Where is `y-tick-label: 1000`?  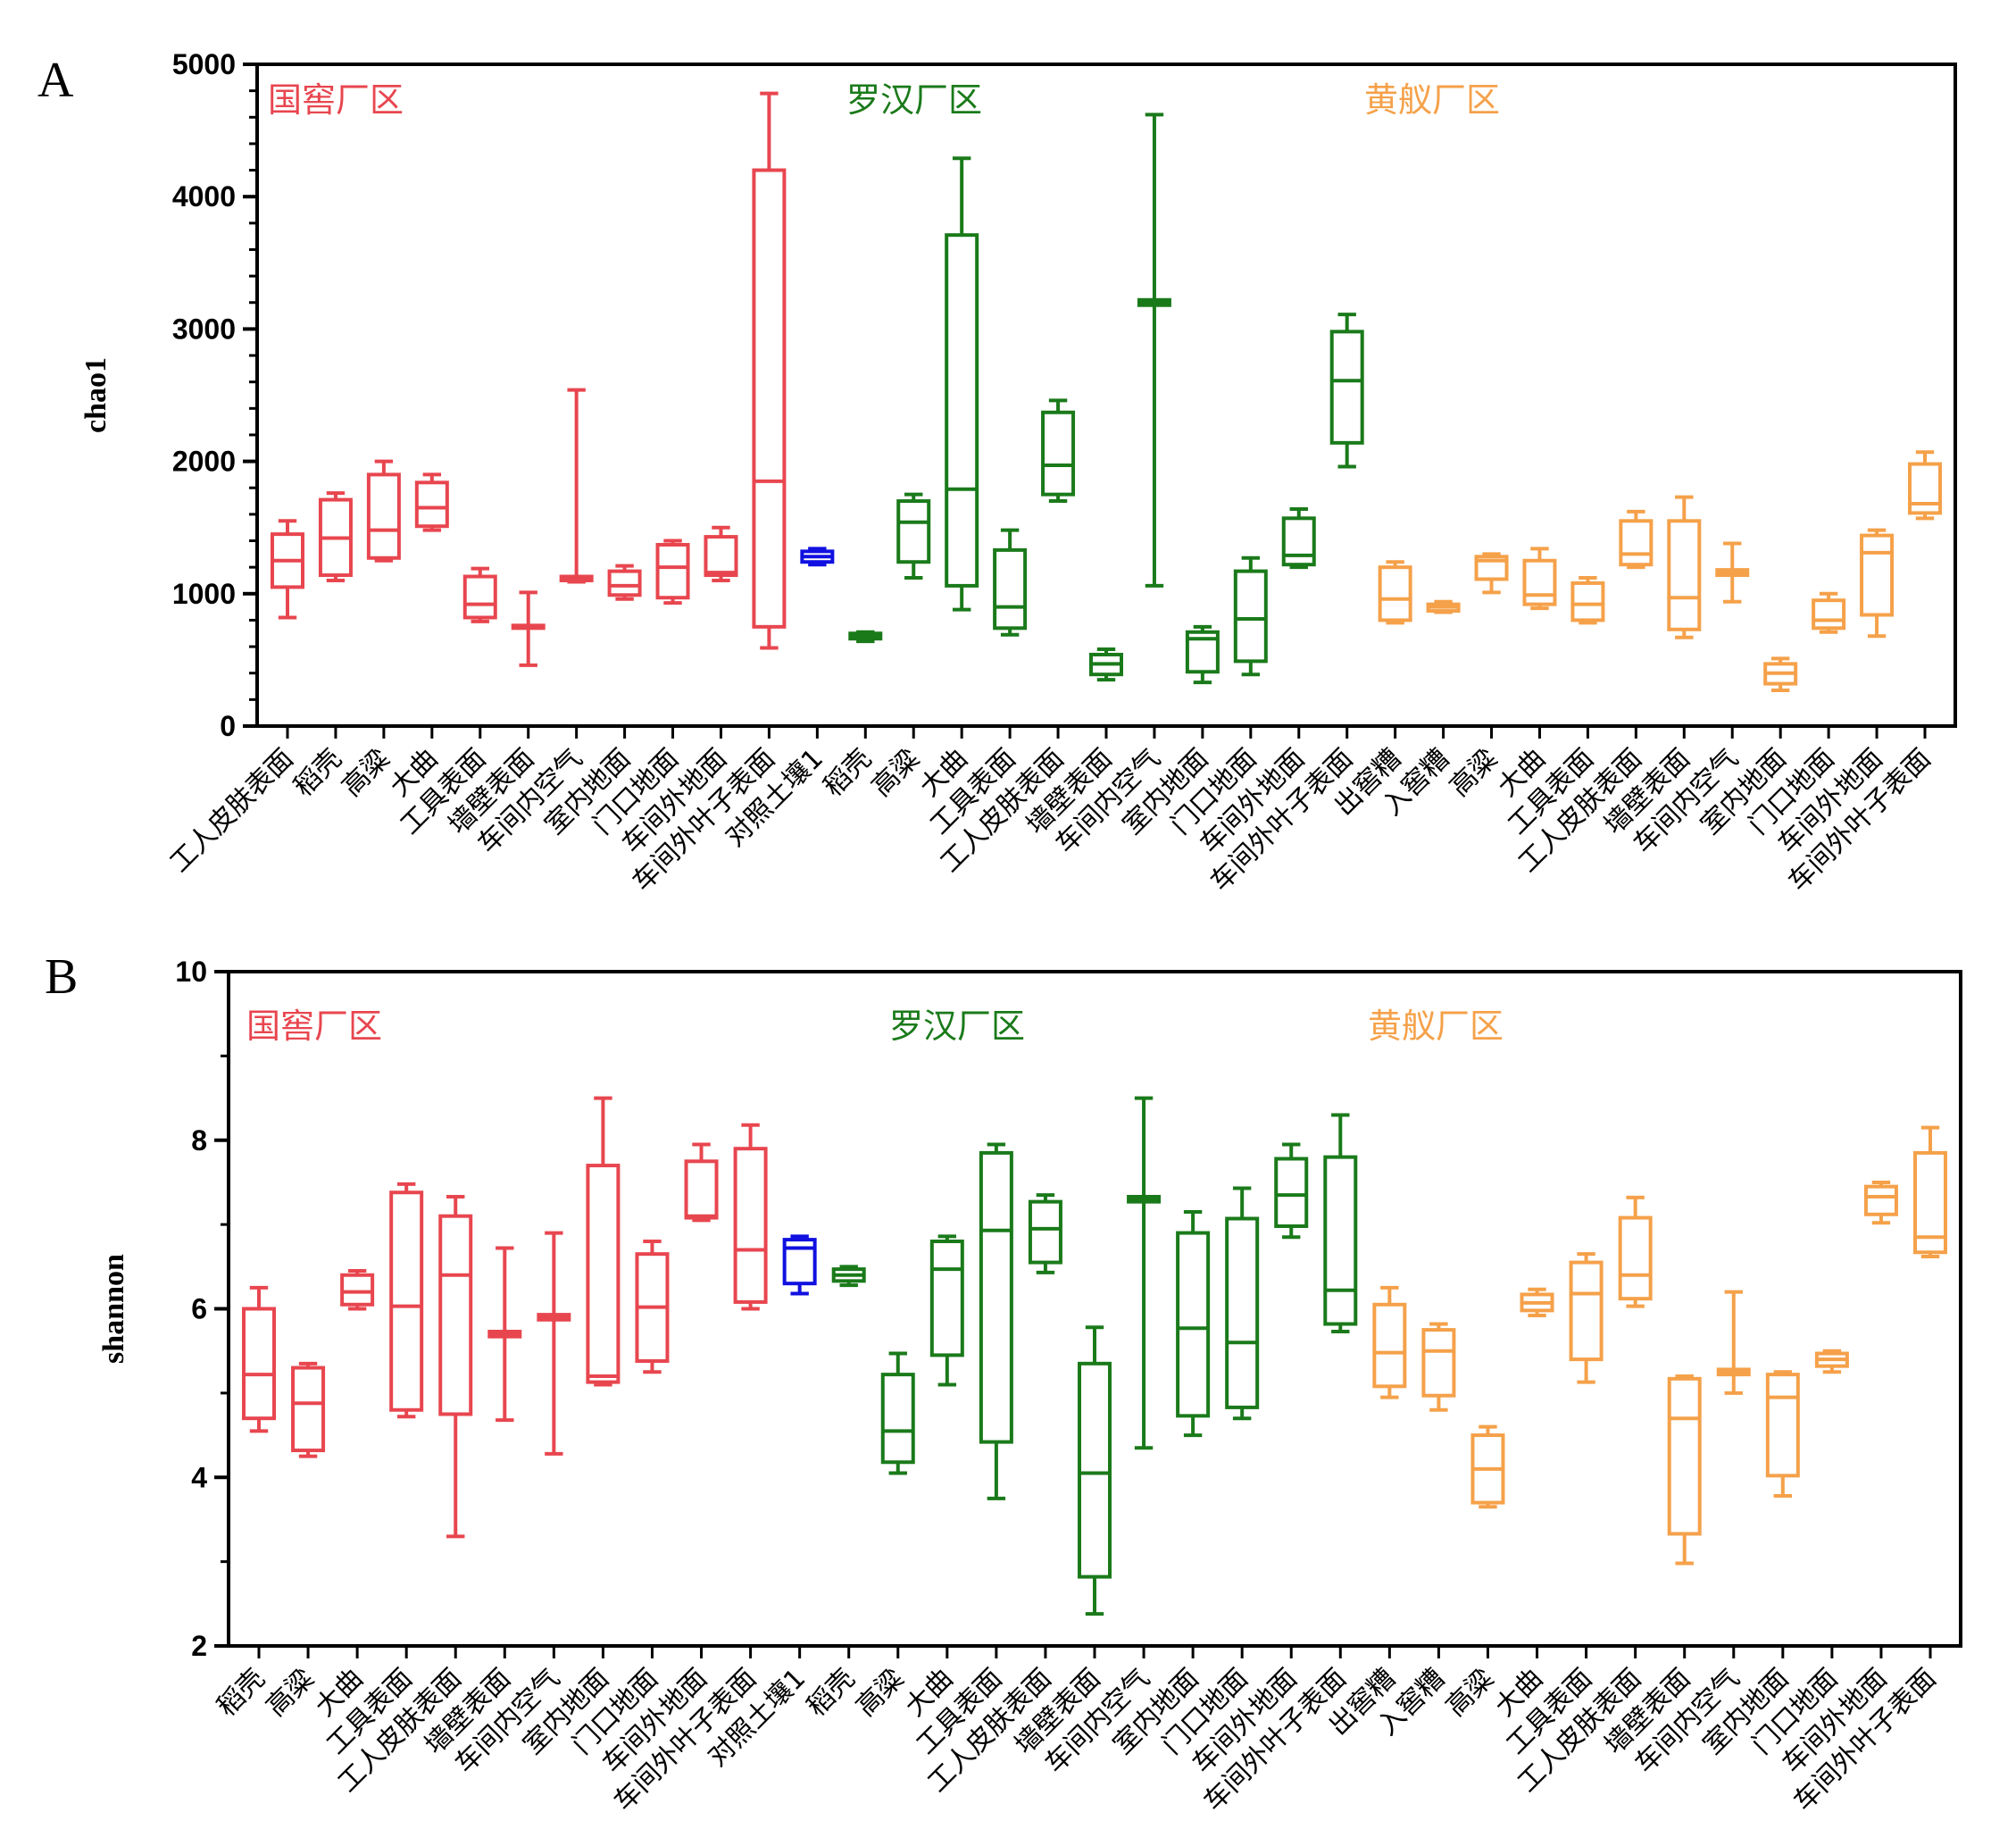 y-tick-label: 1000 is located at coordinates (204, 594).